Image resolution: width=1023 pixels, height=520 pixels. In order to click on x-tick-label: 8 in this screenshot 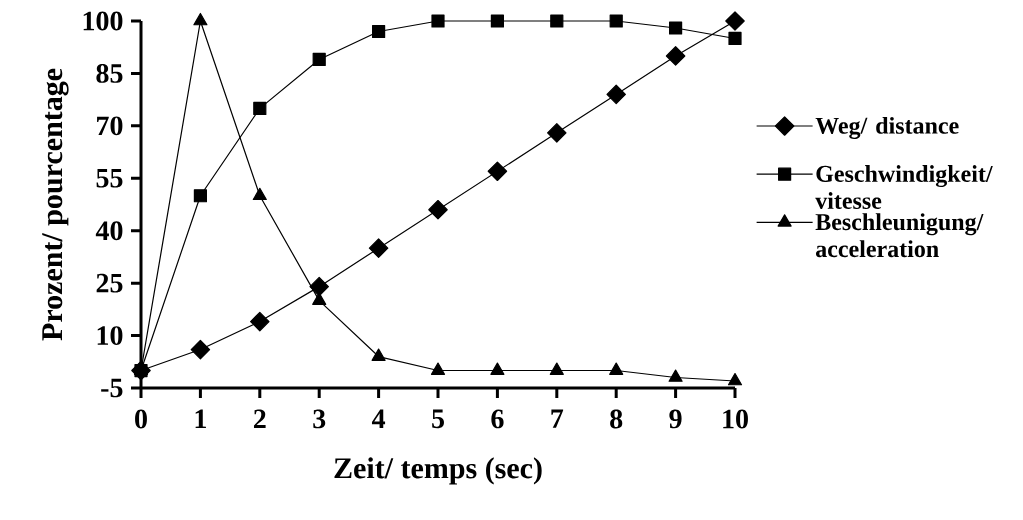, I will do `click(616, 419)`.